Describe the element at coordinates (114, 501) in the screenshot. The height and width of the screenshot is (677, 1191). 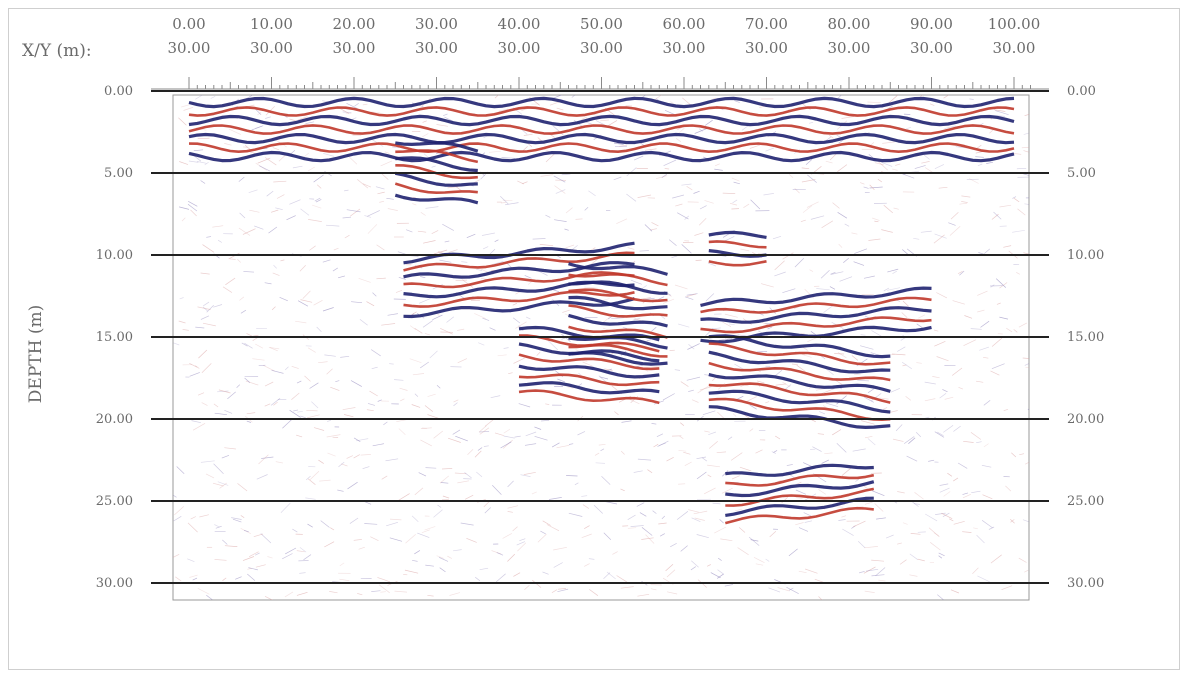
I see `depth-tick-label-left: 25.00` at that location.